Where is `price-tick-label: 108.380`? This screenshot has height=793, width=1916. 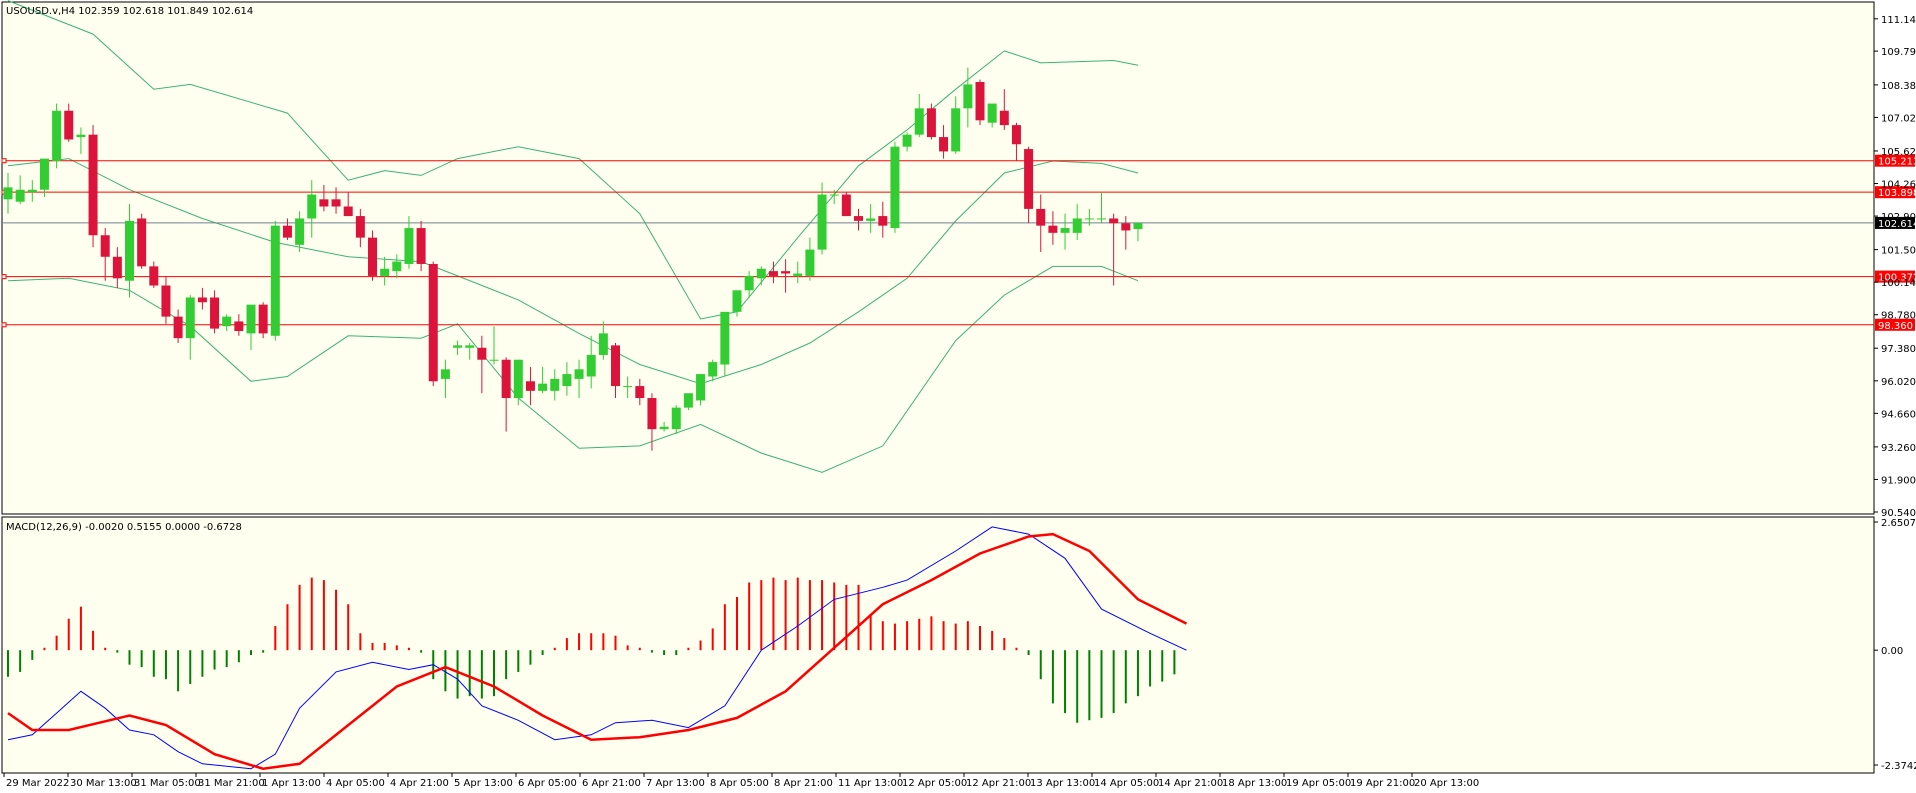
price-tick-label: 108.380 is located at coordinates (1898, 86).